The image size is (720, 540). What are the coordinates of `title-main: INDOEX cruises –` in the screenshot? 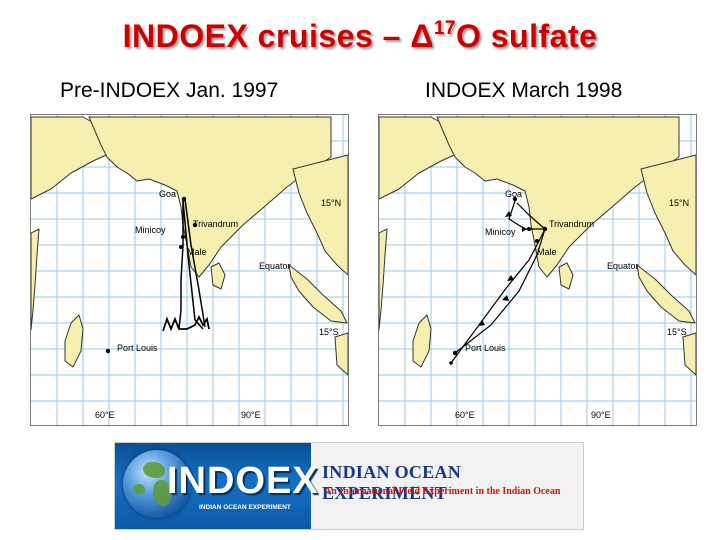 It's located at (266, 36).